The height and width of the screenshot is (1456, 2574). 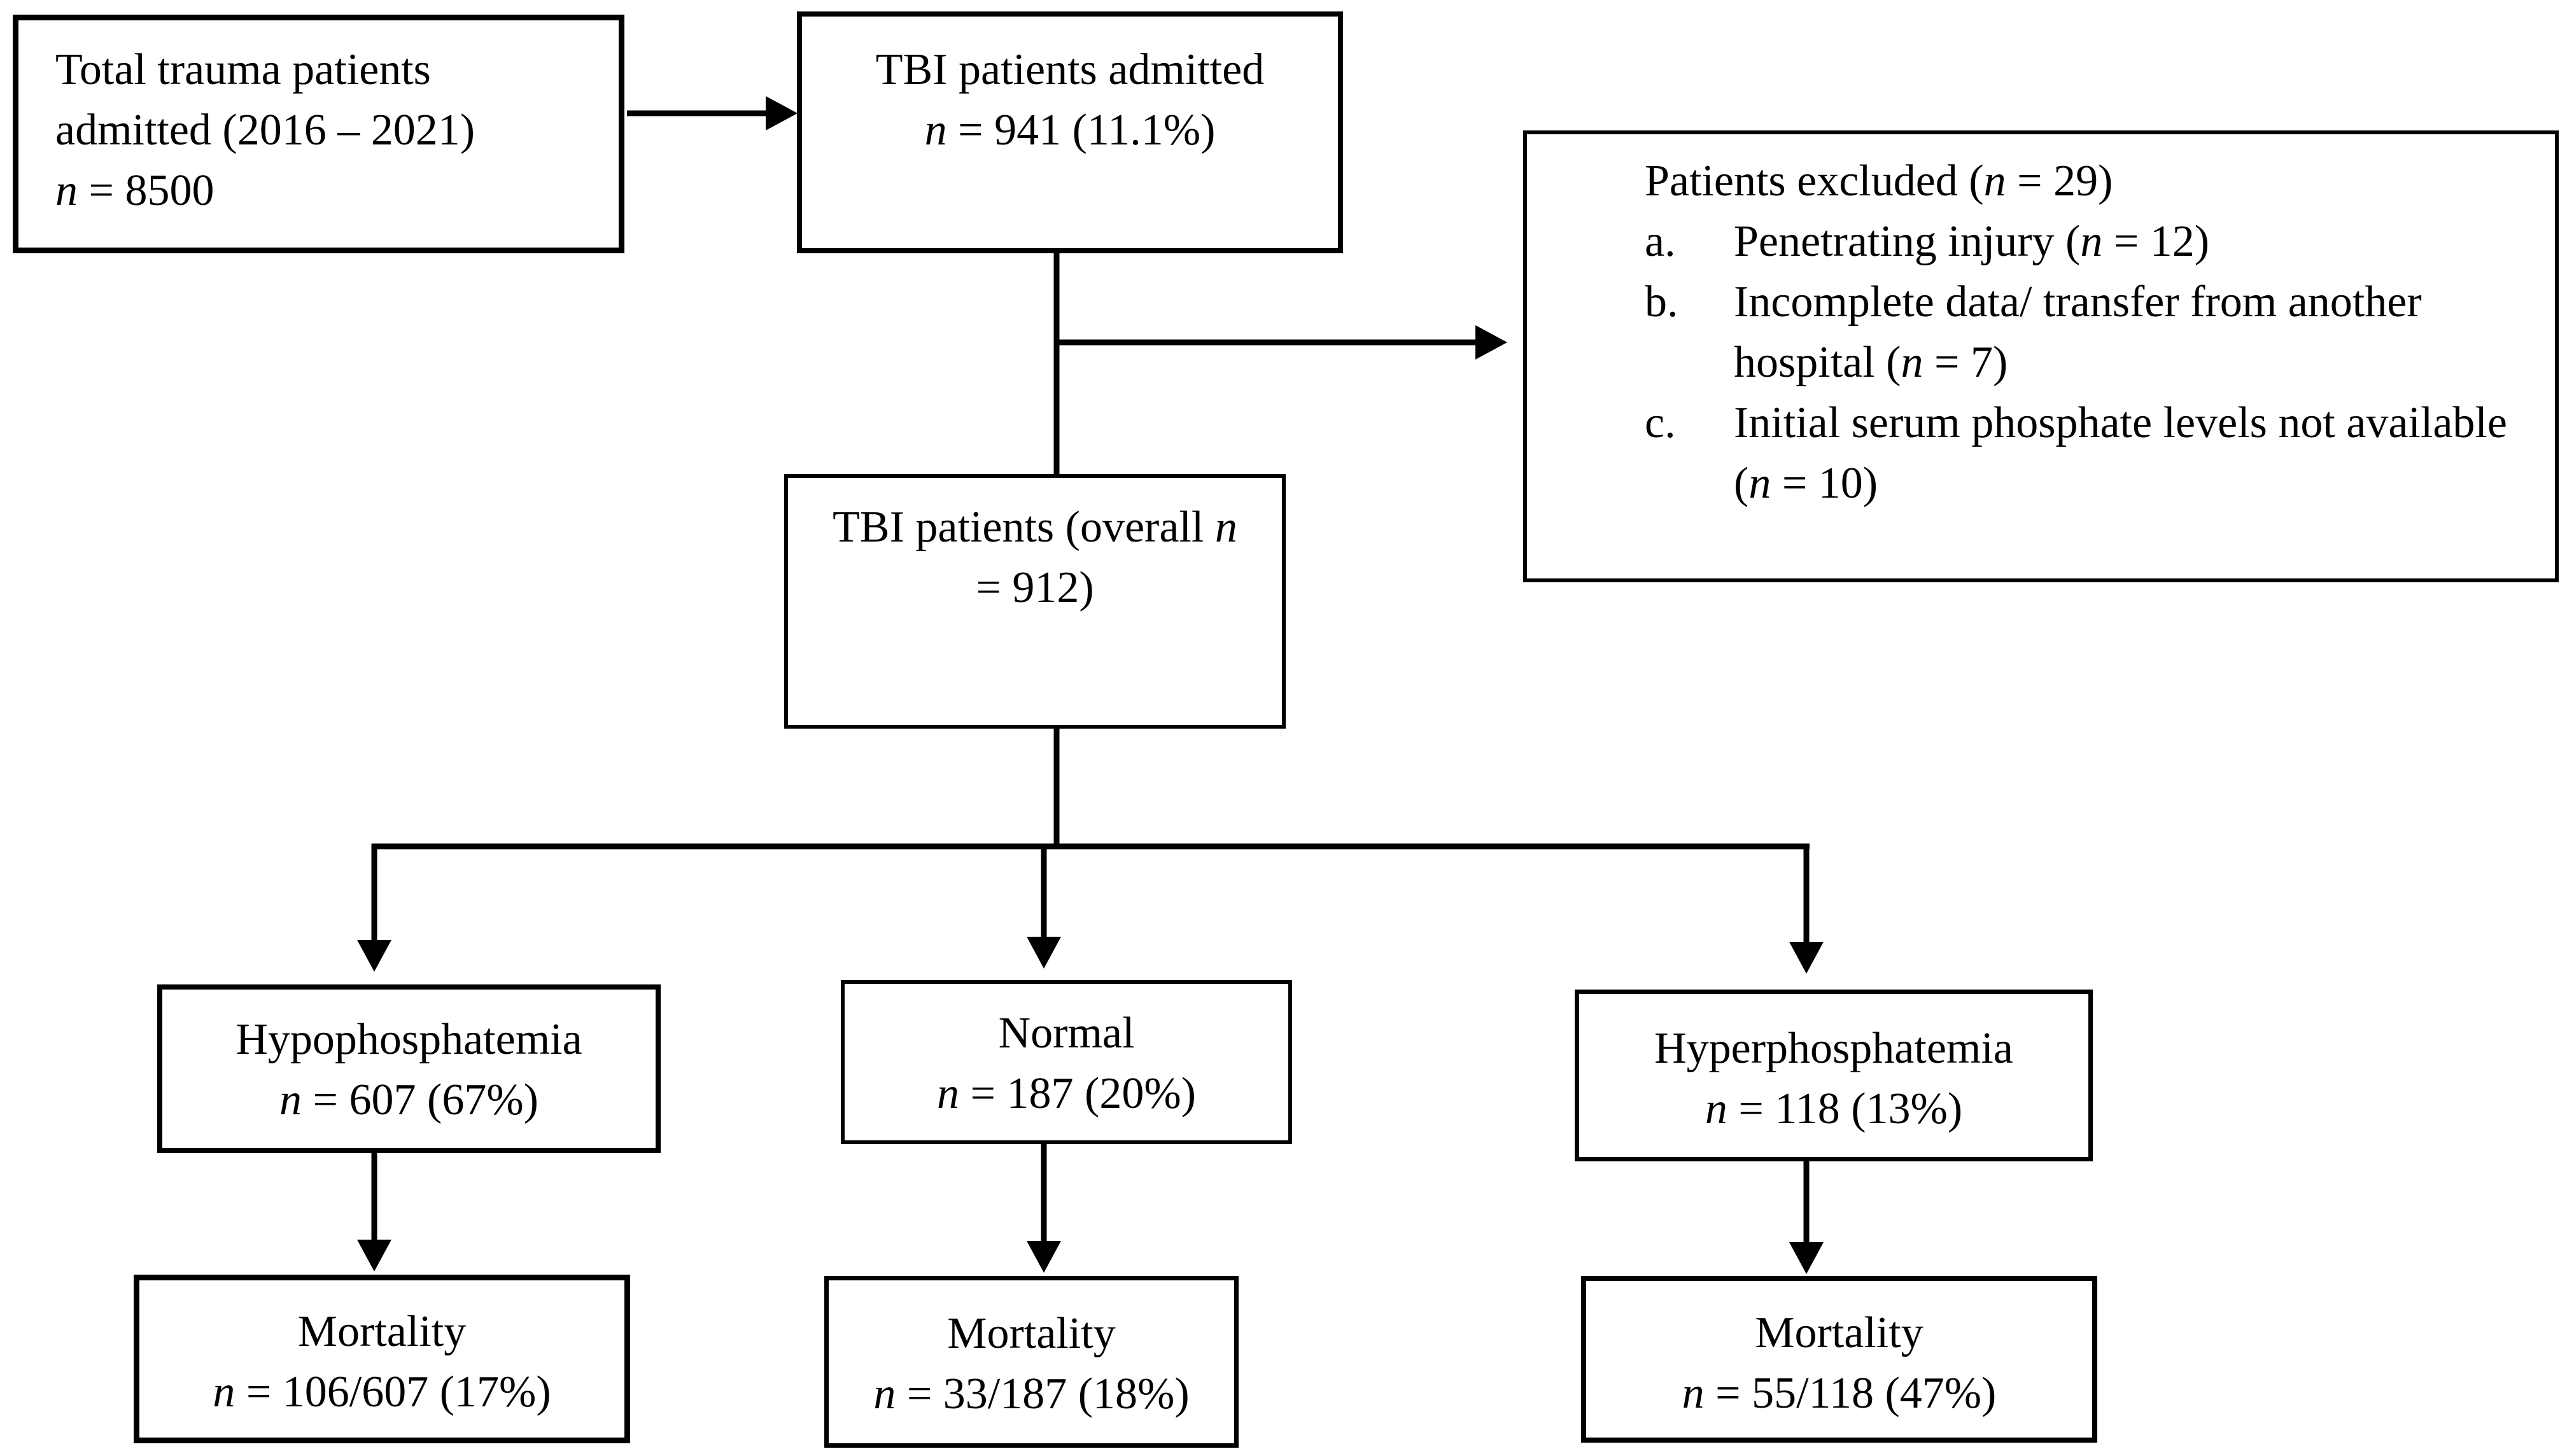 I want to click on box-normal: Normal n = 187 (20%), so click(x=1066, y=1062).